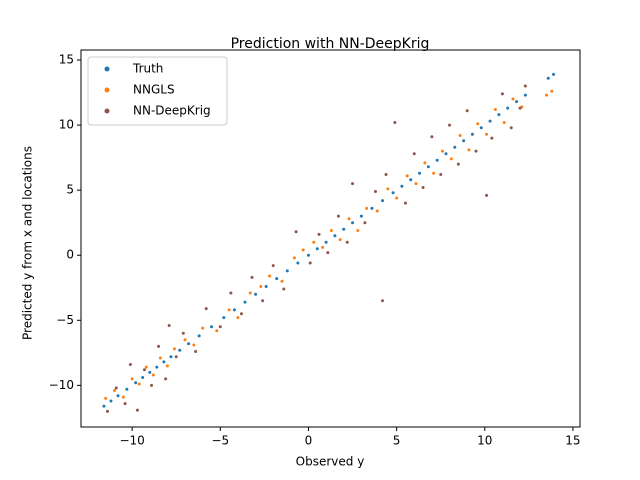  What do you see at coordinates (330, 44) in the screenshot?
I see `chart-title: Prediction with NN-DeepKrig` at bounding box center [330, 44].